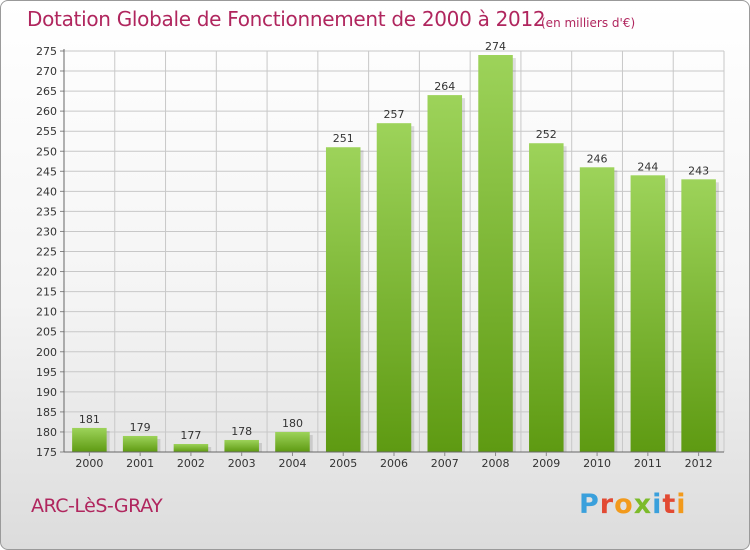  I want to click on x-tick-label: 2011, so click(648, 463).